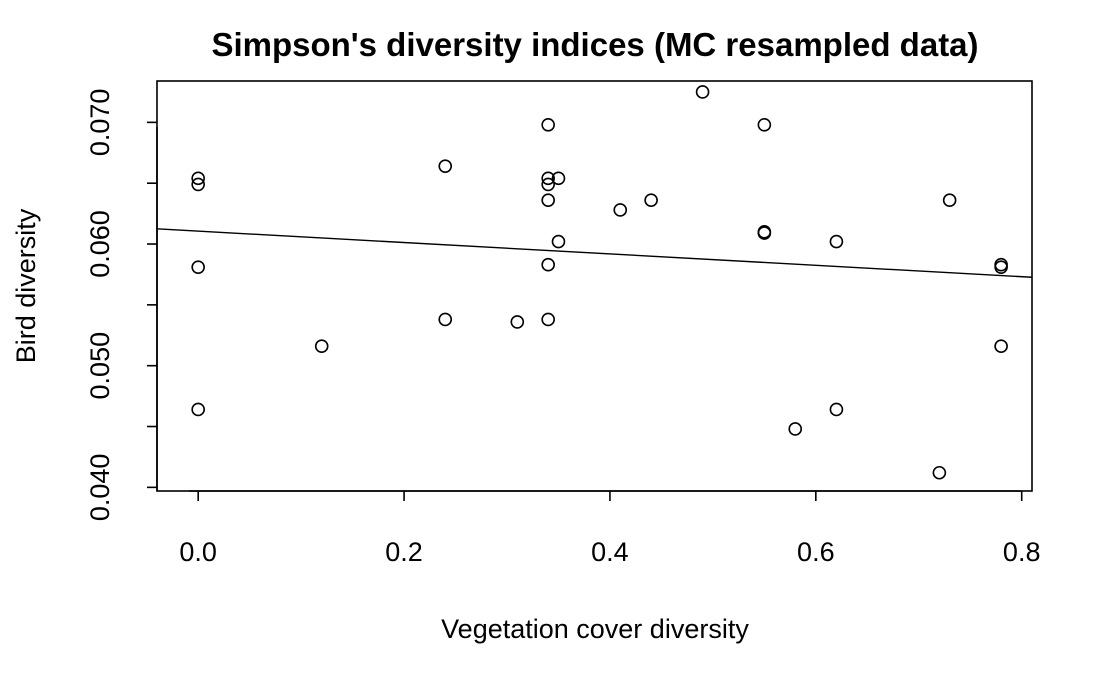 This screenshot has width=1114, height=688. What do you see at coordinates (100, 366) in the screenshot?
I see `y-tick-label: 0.050` at bounding box center [100, 366].